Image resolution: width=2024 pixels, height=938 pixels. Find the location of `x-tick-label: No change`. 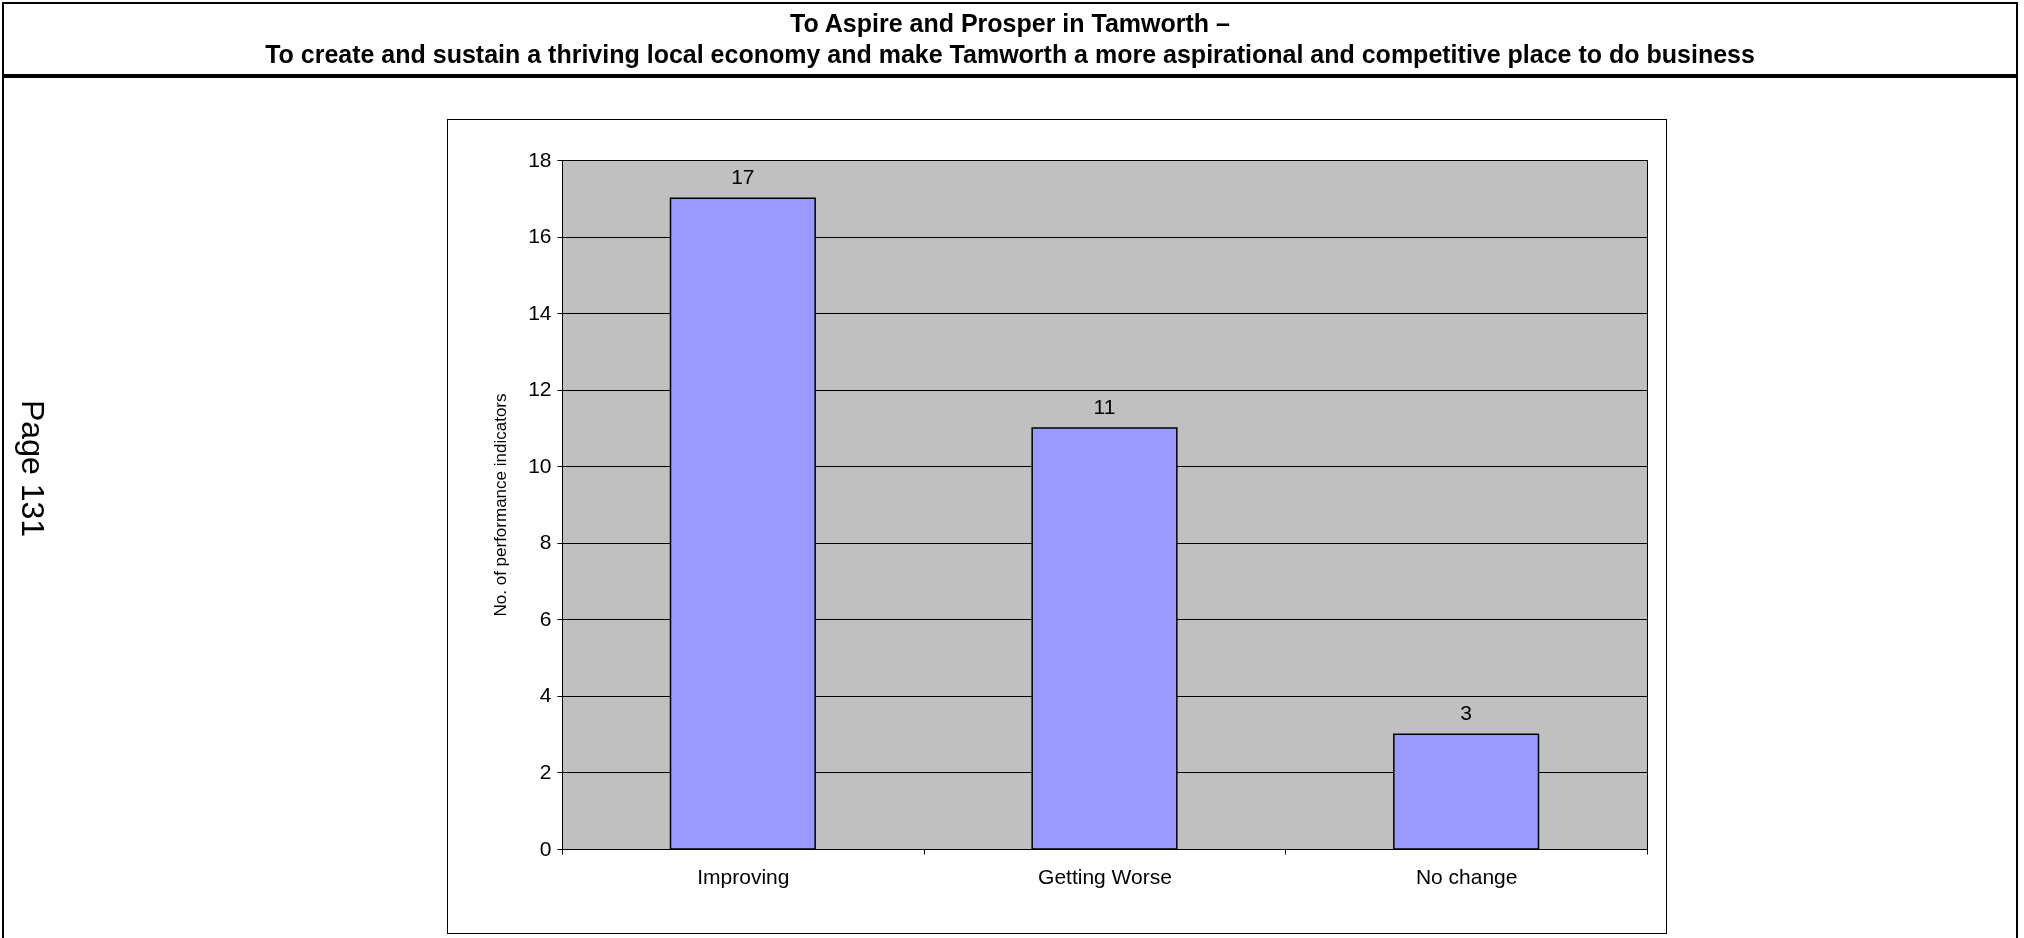

x-tick-label: No change is located at coordinates (1466, 876).